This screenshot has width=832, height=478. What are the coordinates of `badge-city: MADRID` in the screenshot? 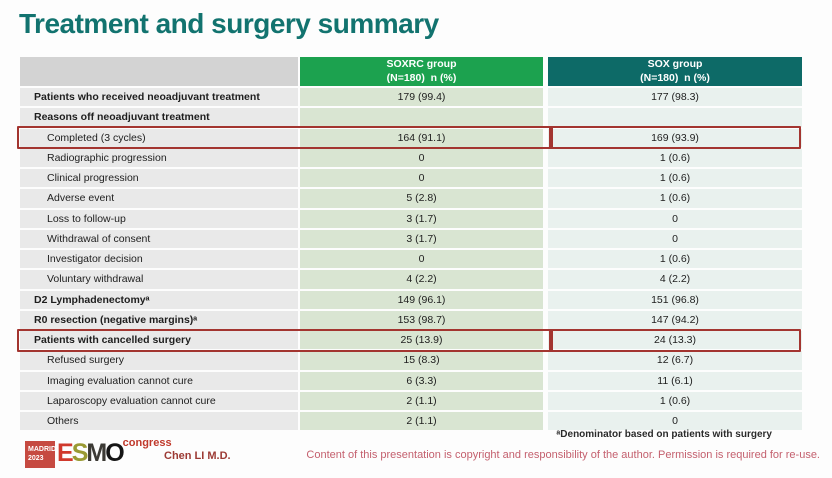 It's located at (42, 449).